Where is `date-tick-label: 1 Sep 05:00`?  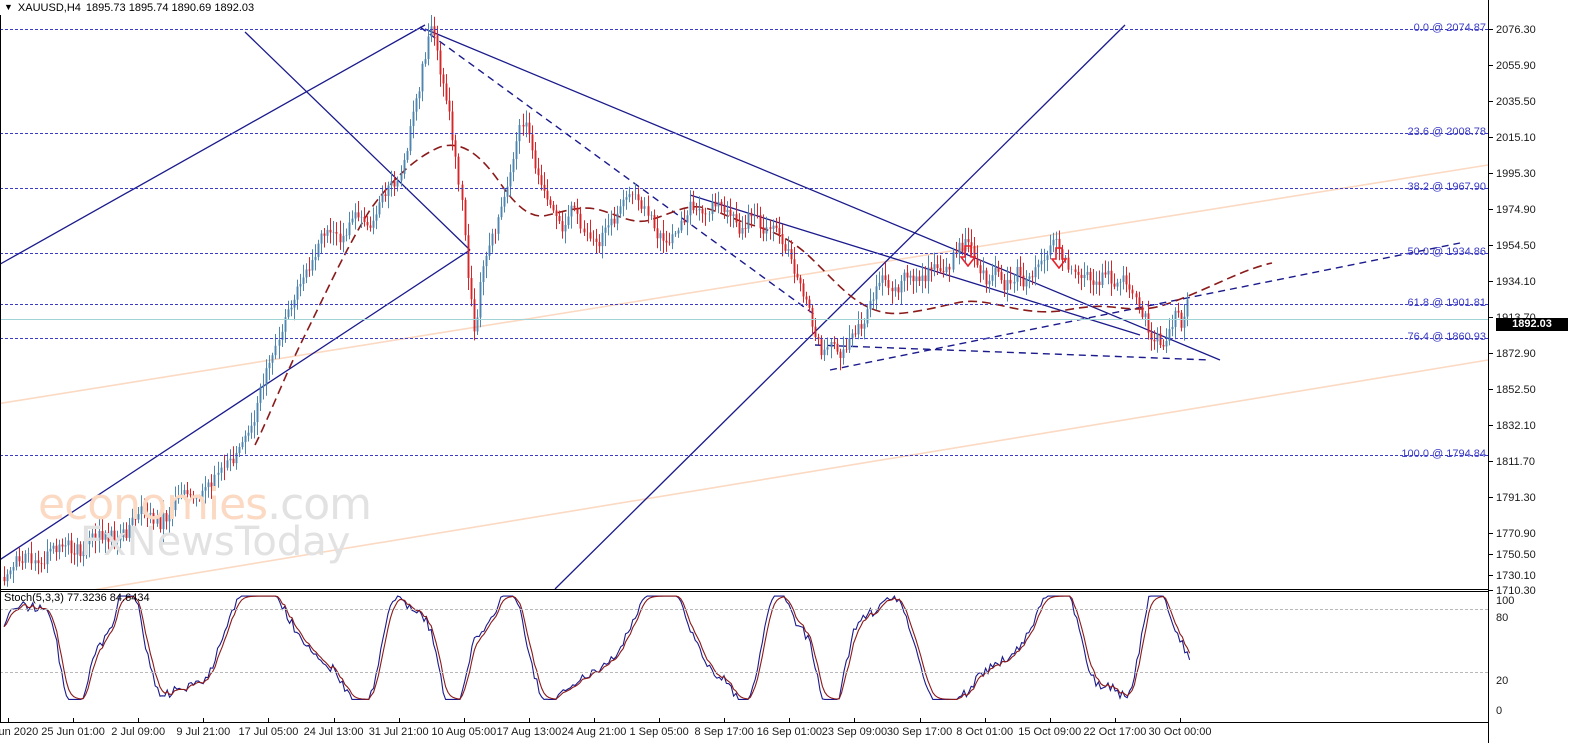 date-tick-label: 1 Sep 05:00 is located at coordinates (659, 732).